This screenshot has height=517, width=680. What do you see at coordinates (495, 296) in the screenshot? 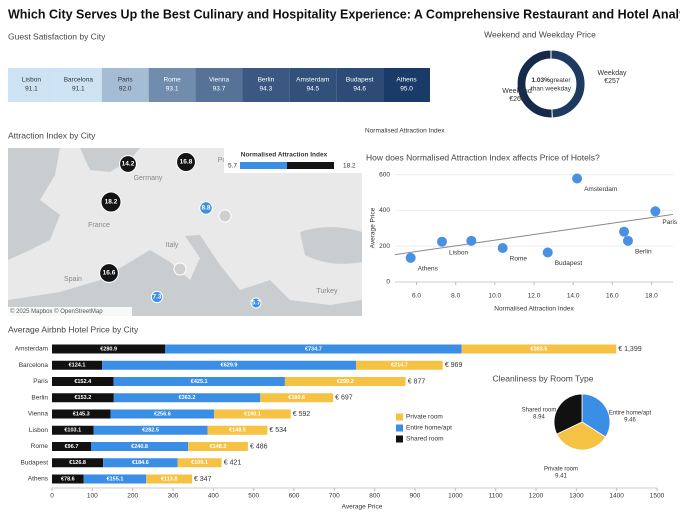
I see `x-tick-label: 10.0` at bounding box center [495, 296].